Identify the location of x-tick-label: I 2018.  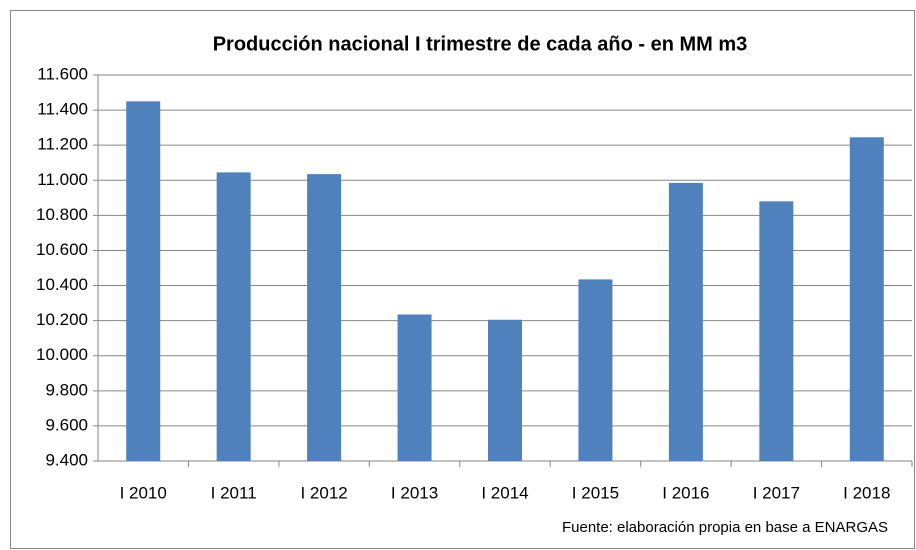
(866, 492).